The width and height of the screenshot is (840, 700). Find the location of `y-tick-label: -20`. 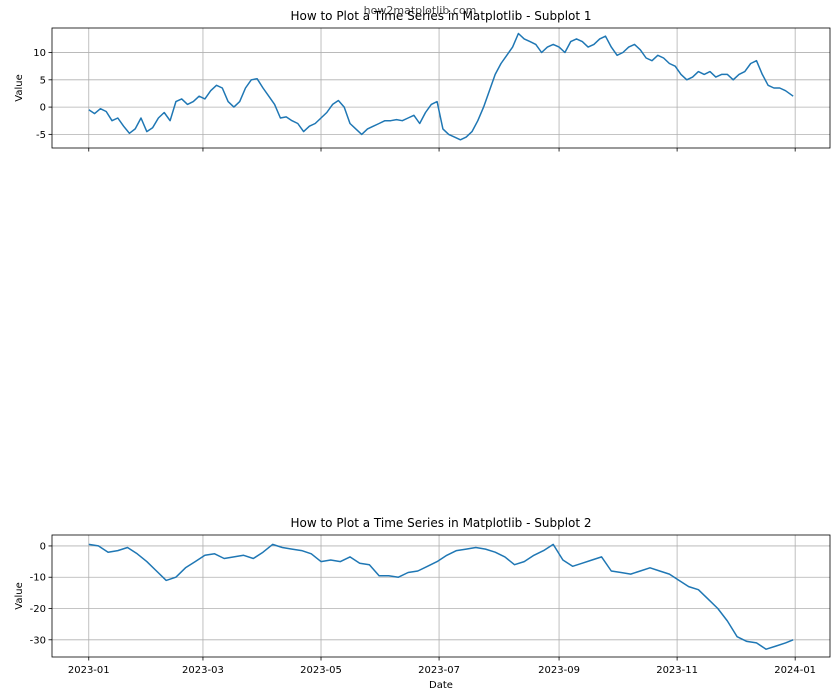

y-tick-label: -20 is located at coordinates (38, 609).